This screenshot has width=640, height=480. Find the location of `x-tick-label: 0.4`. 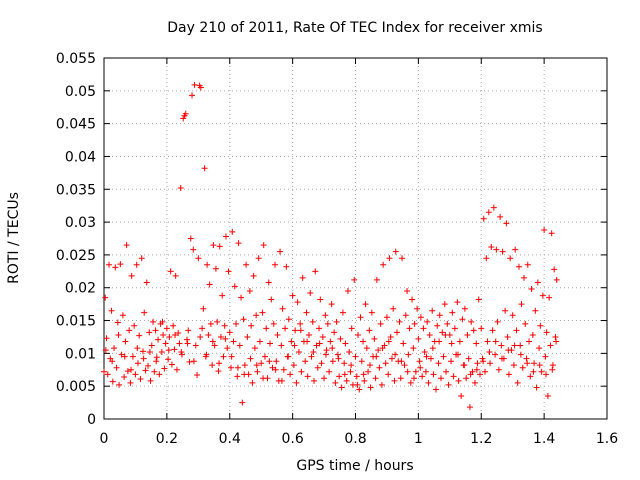

x-tick-label: 0.4 is located at coordinates (230, 439).